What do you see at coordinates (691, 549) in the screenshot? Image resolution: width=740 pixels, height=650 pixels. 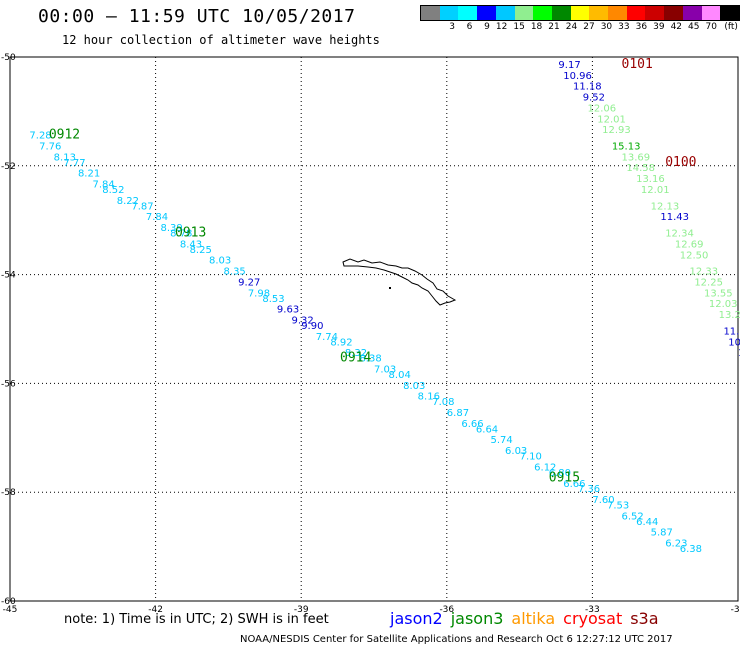 I see `wave-height-value: 6.38` at bounding box center [691, 549].